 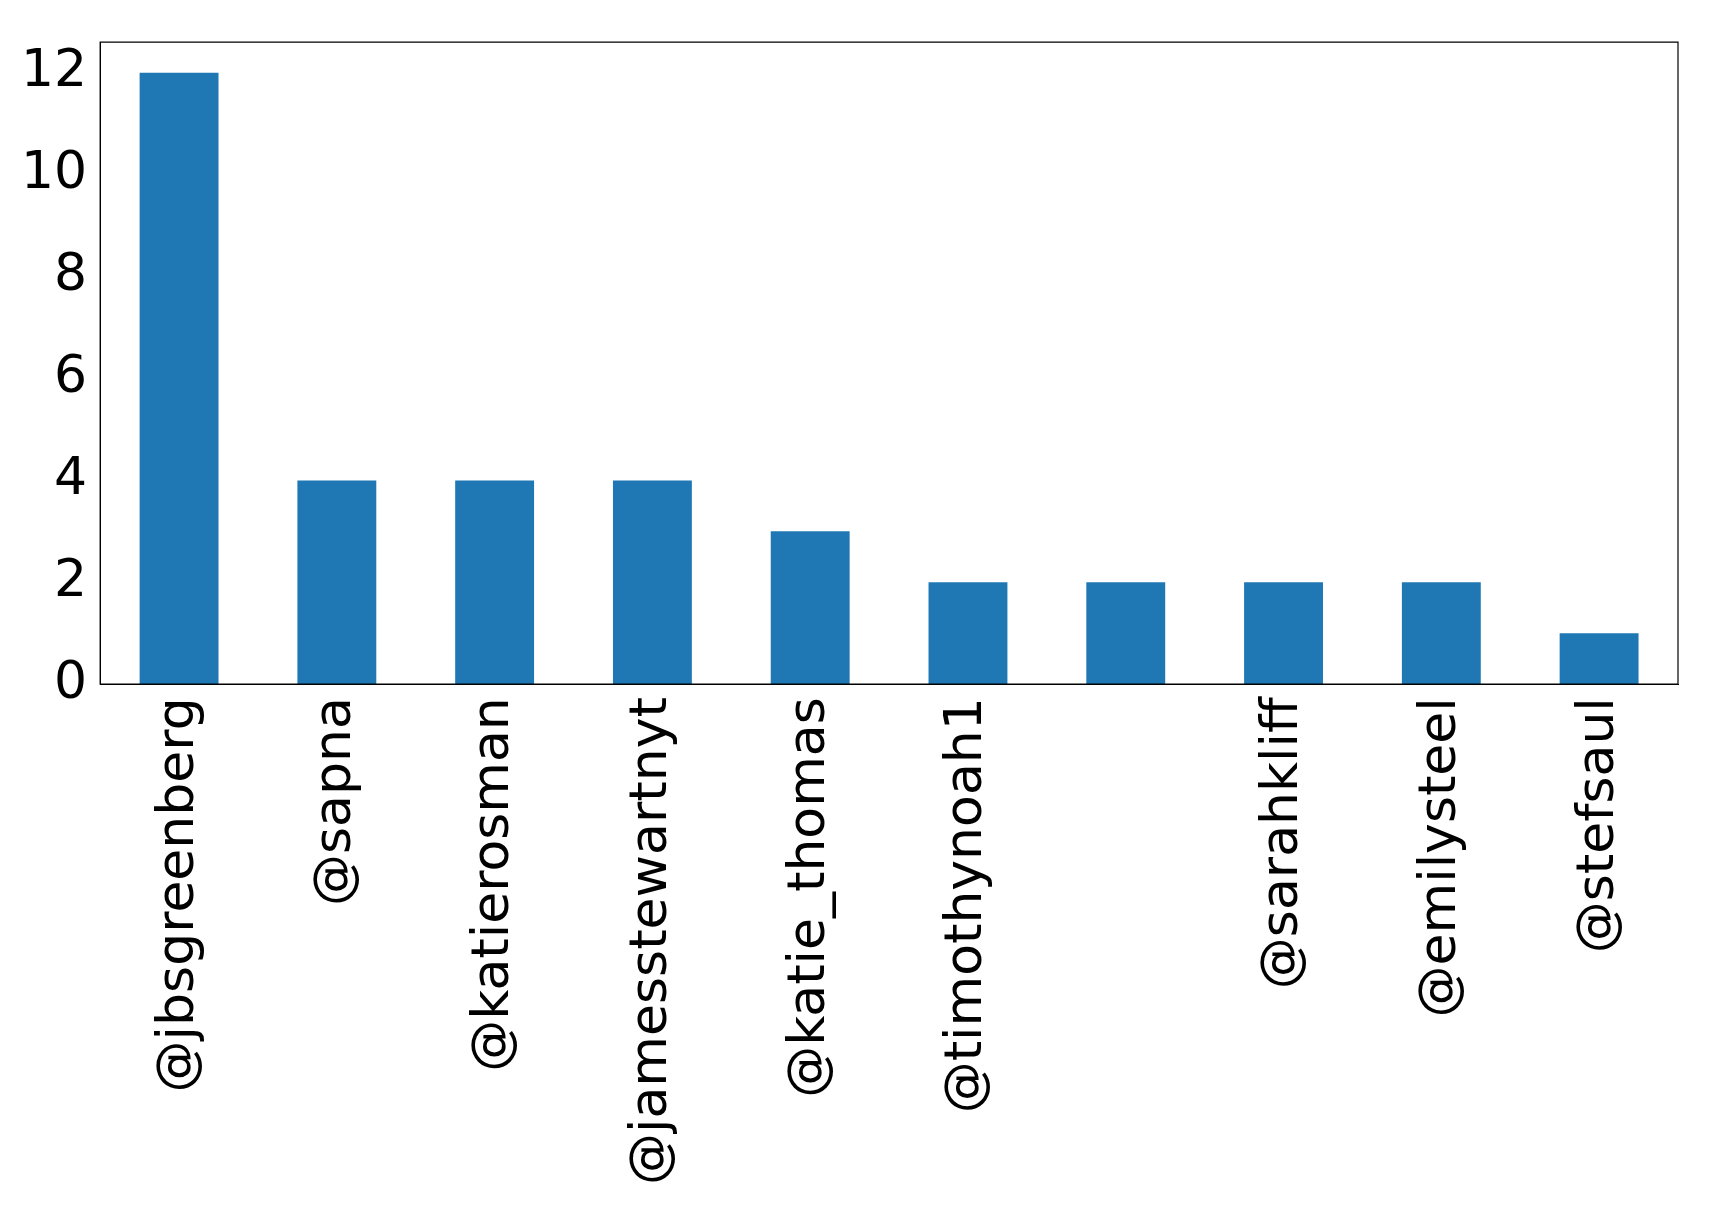 I want to click on x-tick-label: @emilysteel, so click(x=1436, y=857).